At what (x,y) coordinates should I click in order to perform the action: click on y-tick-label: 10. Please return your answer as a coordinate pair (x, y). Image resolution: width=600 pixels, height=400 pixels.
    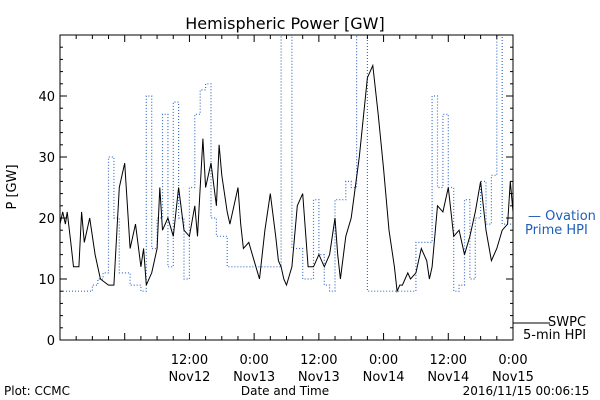
    Looking at the image, I should click on (46, 280).